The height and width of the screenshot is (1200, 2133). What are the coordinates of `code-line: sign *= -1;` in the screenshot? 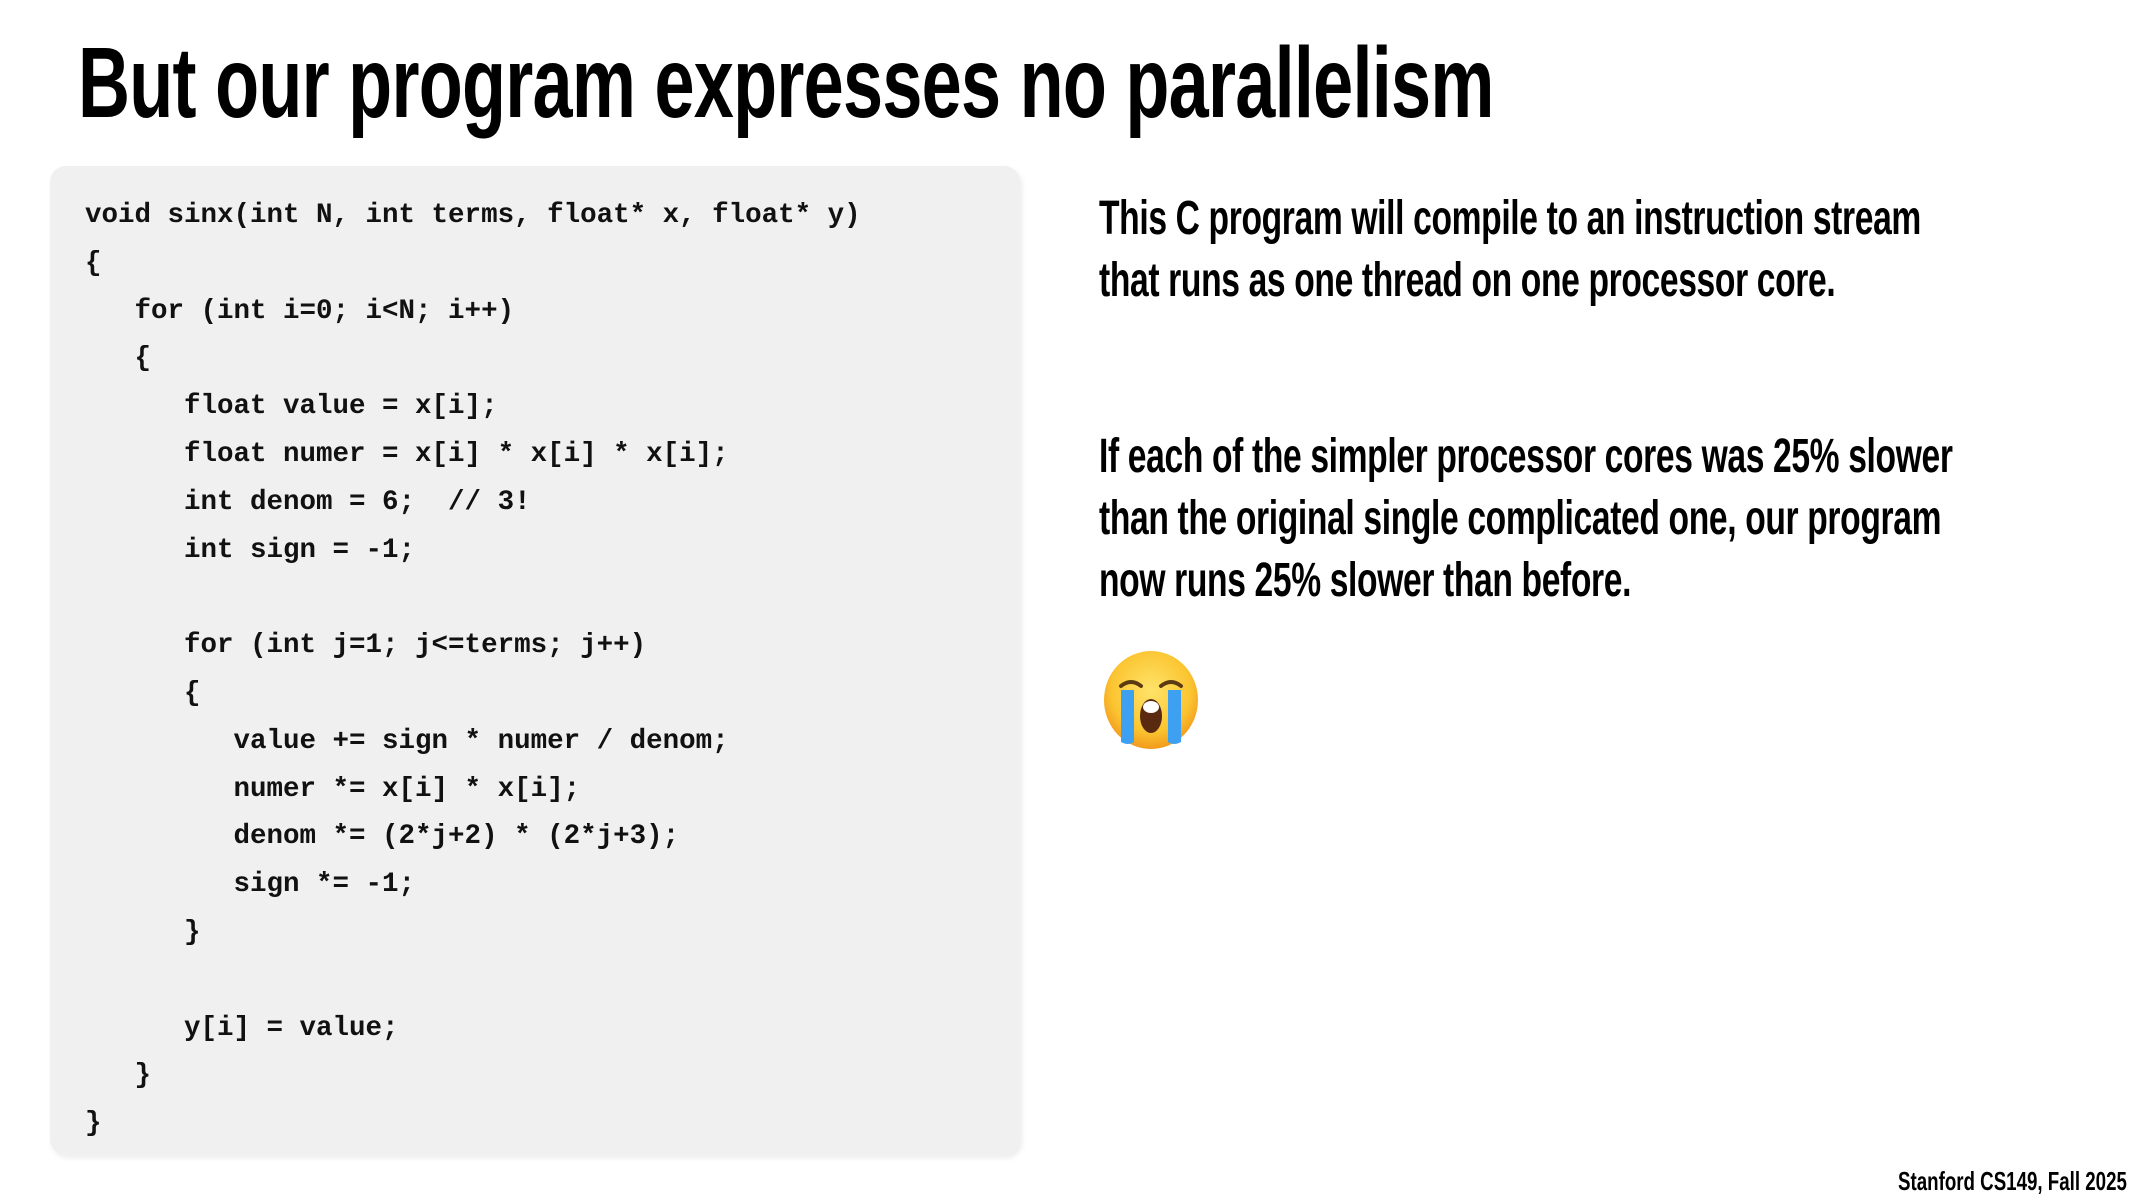 It's located at (250, 885).